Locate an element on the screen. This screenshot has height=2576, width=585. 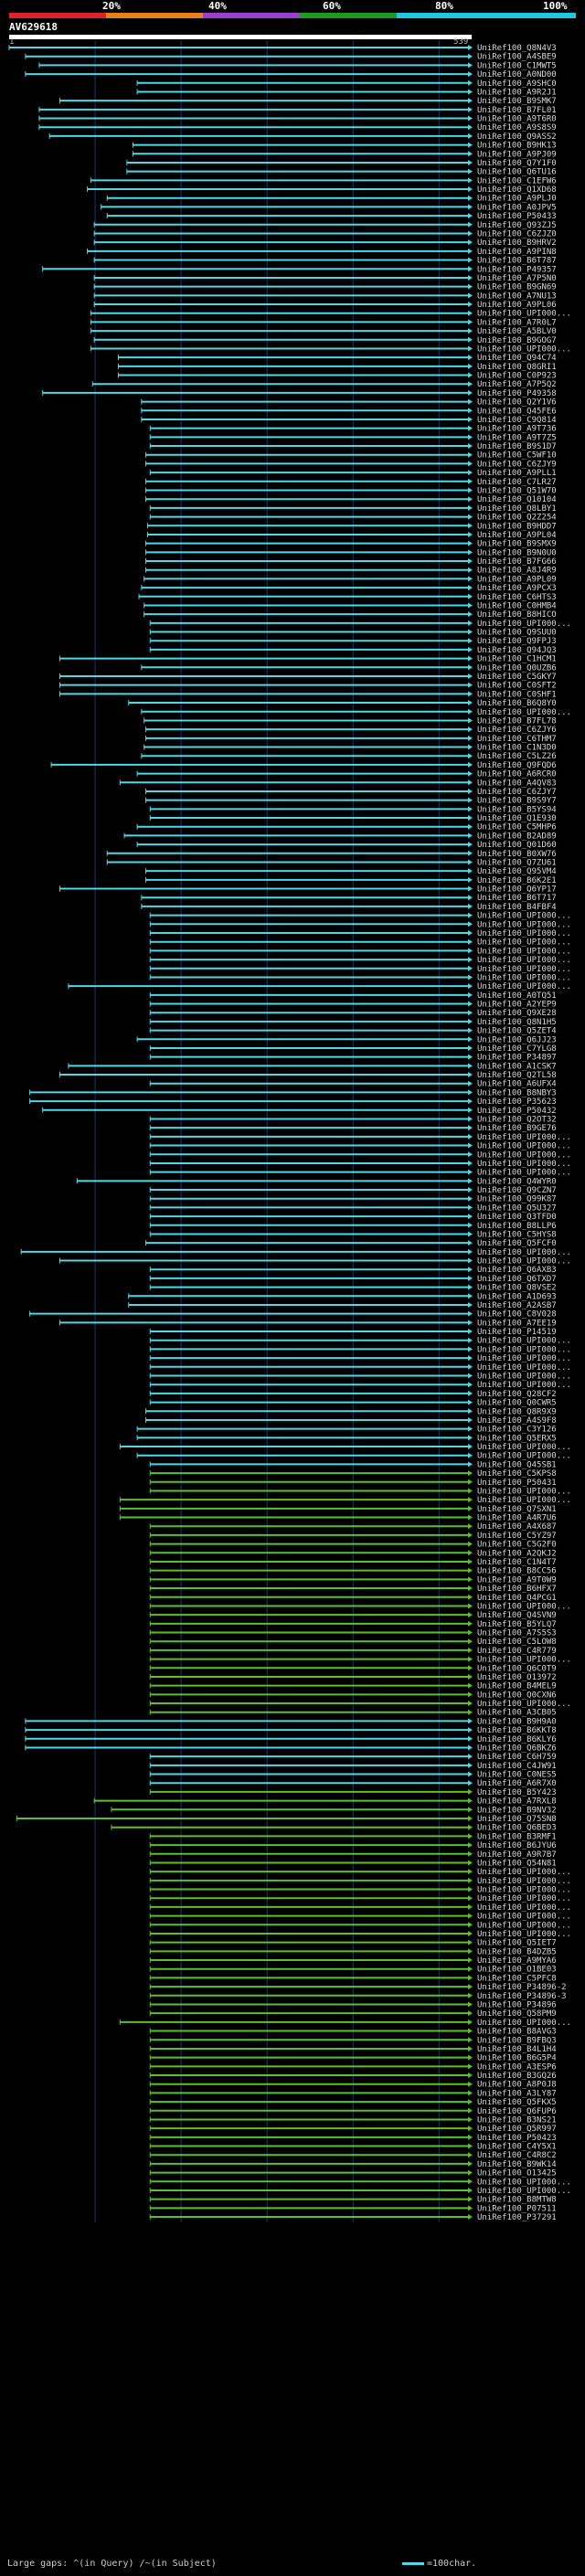
hit-label: UniRef100_A0TQ51 is located at coordinates (517, 996).